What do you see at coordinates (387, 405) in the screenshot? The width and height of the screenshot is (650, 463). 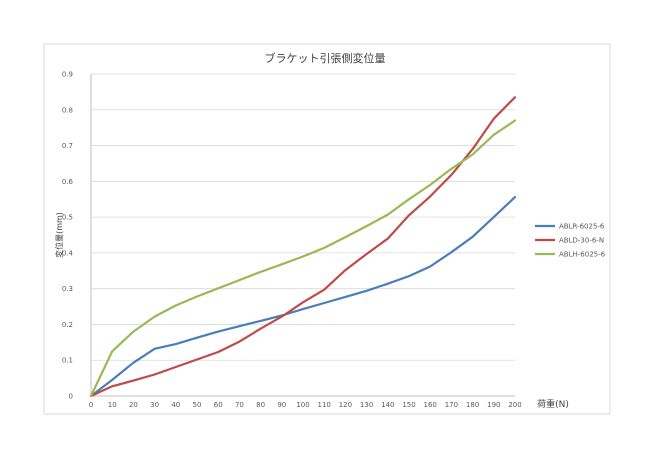 I see `x-tick-label-14: 140` at bounding box center [387, 405].